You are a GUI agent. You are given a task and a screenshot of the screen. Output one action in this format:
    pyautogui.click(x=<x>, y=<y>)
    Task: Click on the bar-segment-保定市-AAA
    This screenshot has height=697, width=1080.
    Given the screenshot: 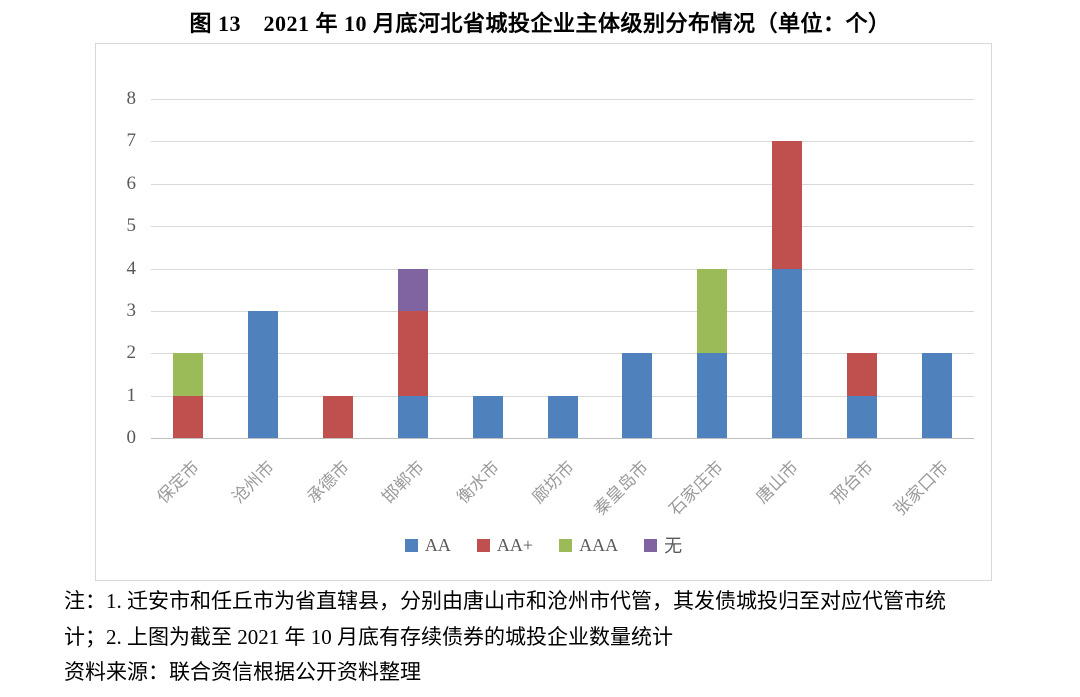 What is the action you would take?
    pyautogui.click(x=188, y=374)
    